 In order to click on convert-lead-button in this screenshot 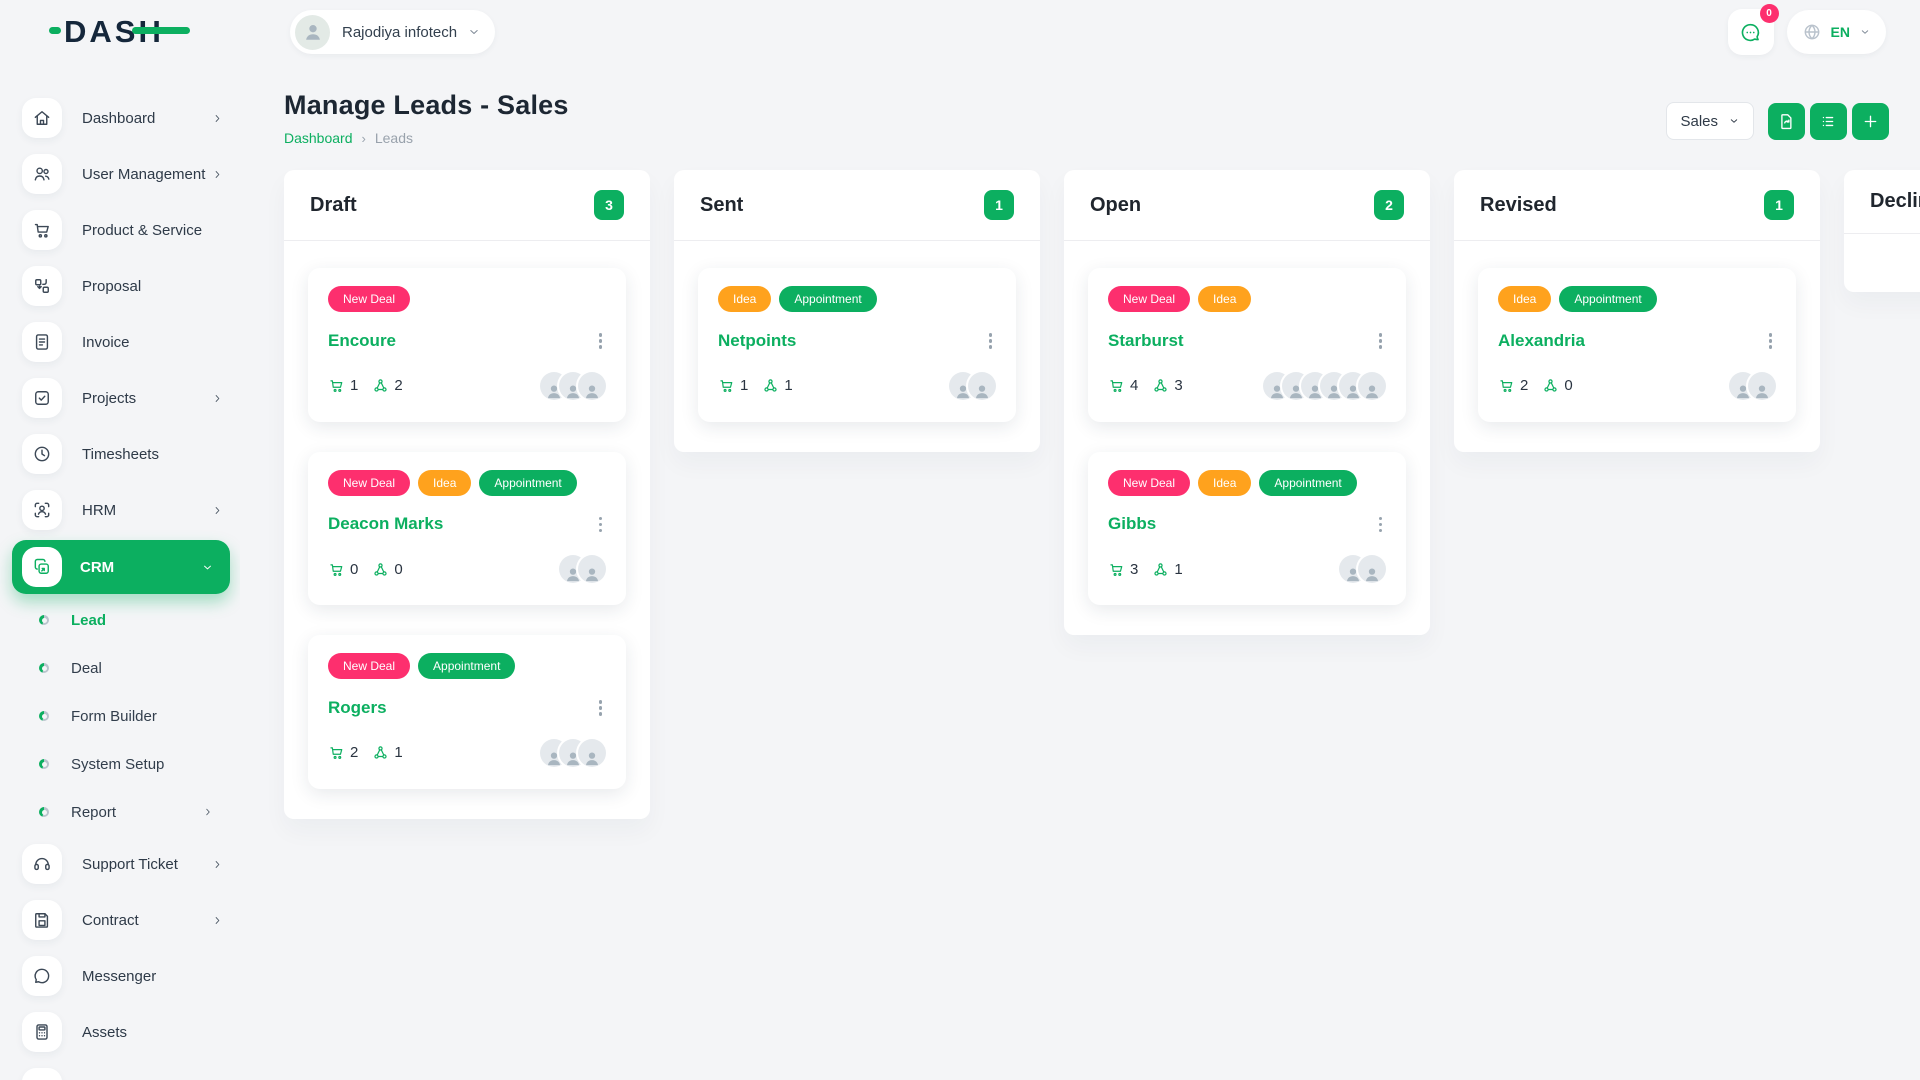, I will do `click(1786, 121)`.